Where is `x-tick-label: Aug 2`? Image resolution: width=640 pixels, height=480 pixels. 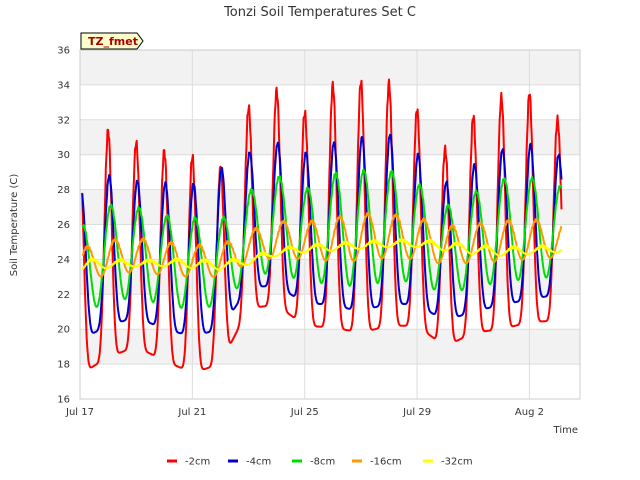
x-tick-label: Aug 2 is located at coordinates (529, 412).